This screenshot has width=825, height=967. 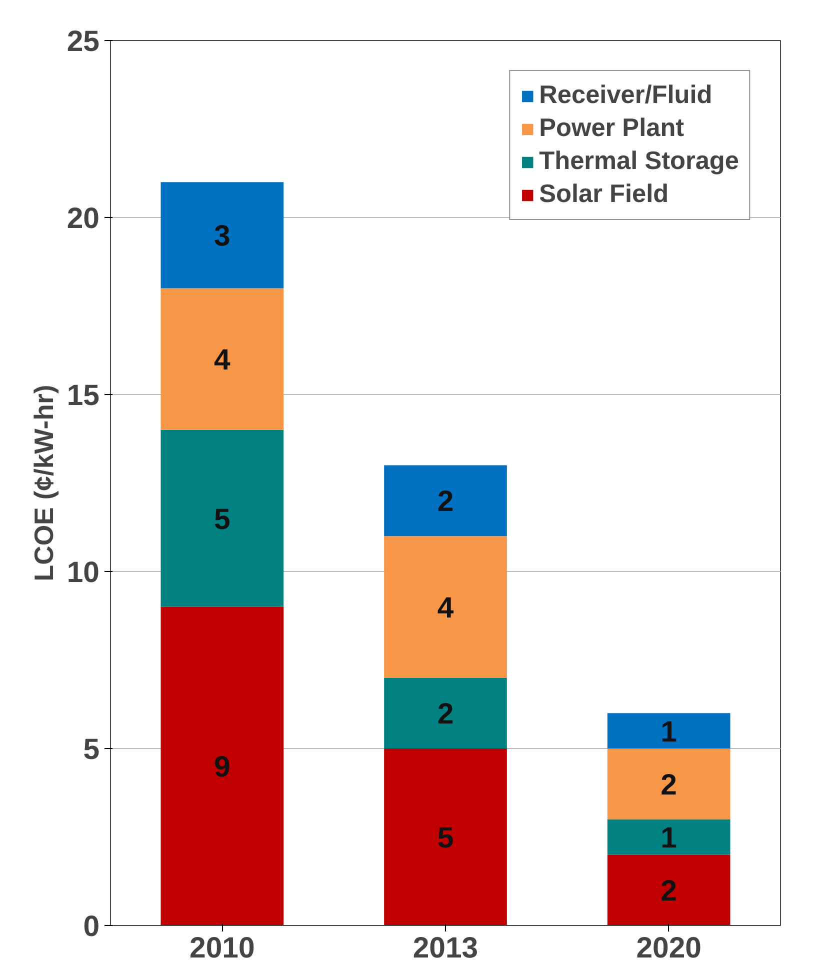 I want to click on legend-label: Solar Field, so click(x=604, y=194).